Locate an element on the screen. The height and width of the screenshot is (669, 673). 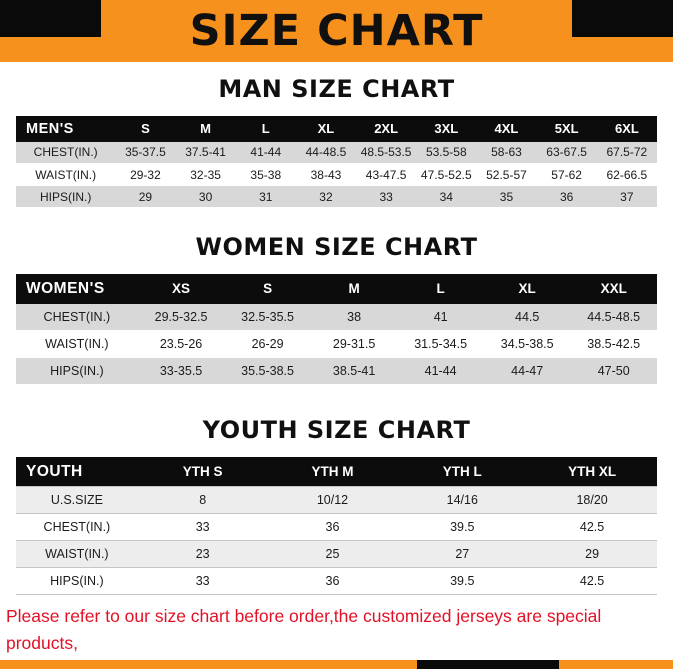
size-value-cell: 38 is located at coordinates (354, 317).